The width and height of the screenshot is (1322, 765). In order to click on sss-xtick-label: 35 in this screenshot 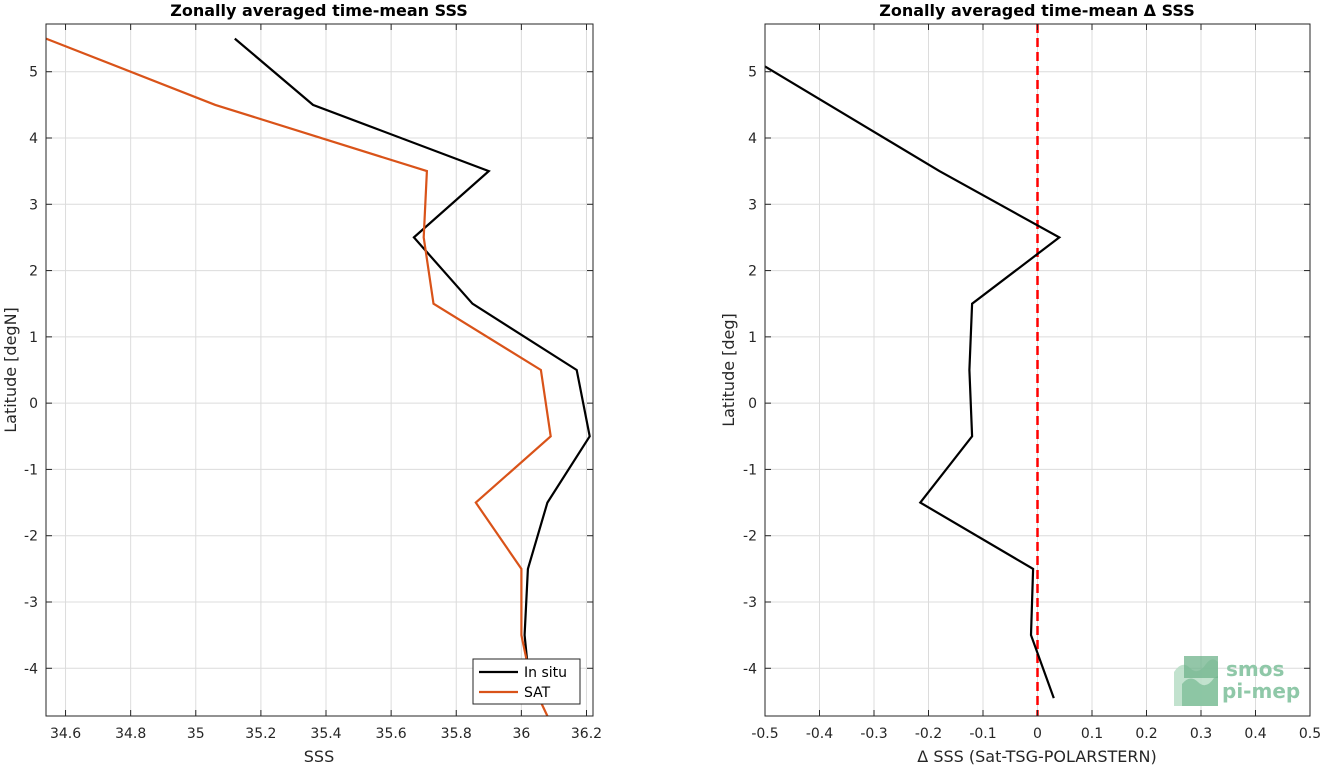, I will do `click(196, 734)`.